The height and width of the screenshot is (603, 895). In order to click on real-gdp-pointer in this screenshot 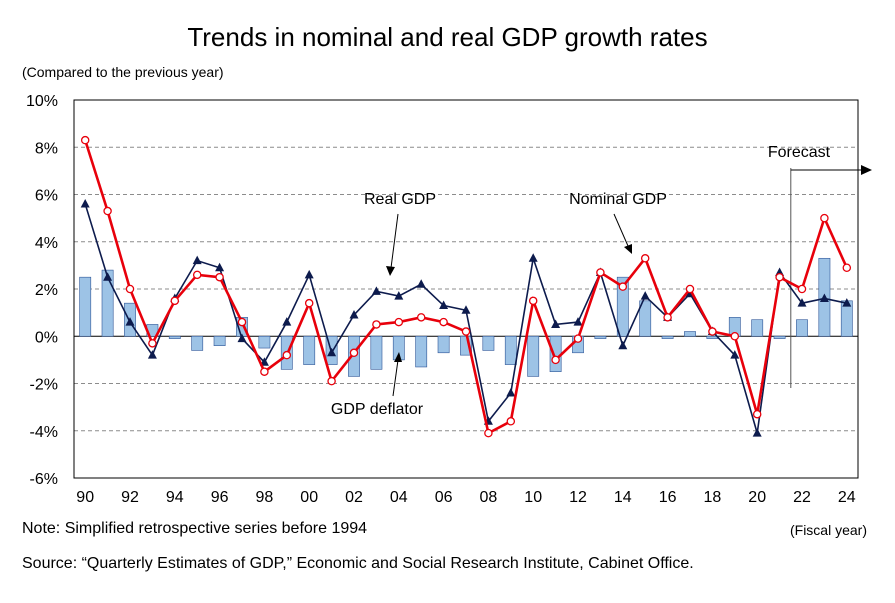, I will do `click(394, 241)`.